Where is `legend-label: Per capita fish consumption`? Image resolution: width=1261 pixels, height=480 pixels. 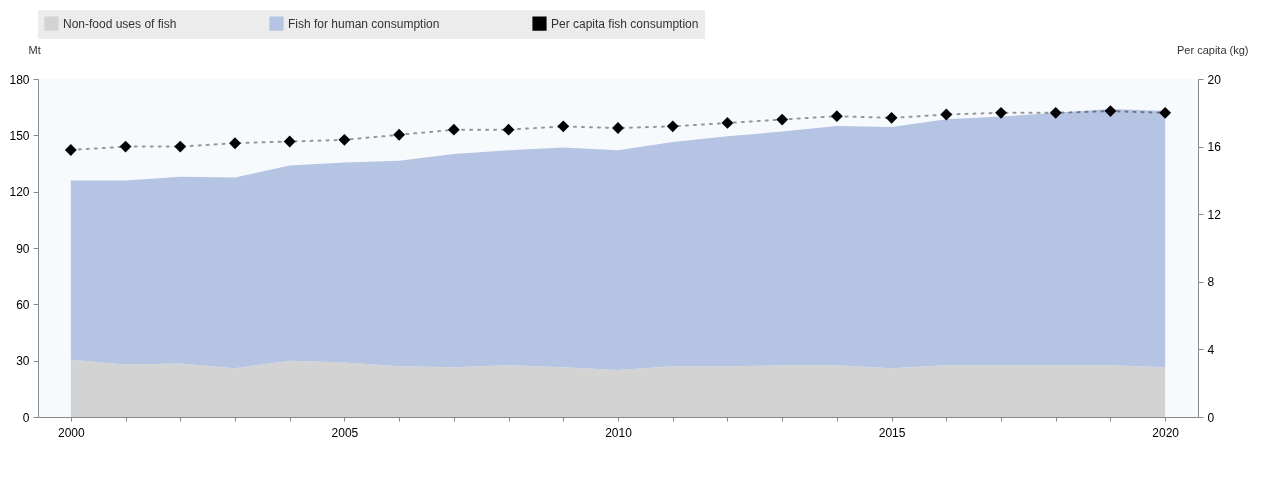 legend-label: Per capita fish consumption is located at coordinates (625, 23).